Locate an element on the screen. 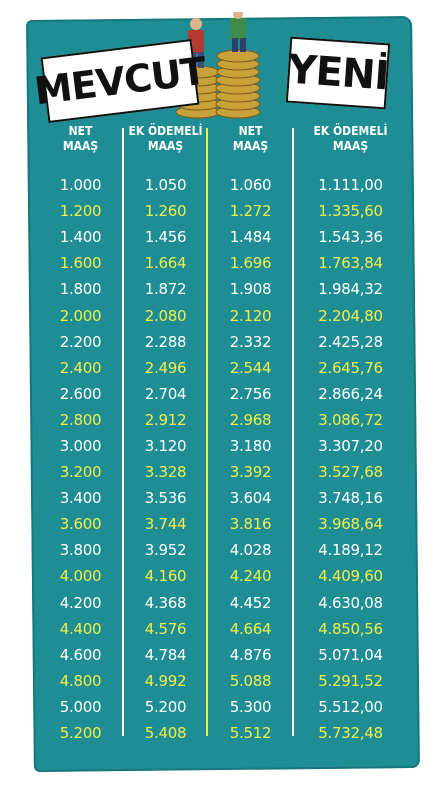 The height and width of the screenshot is (793, 438). table-cell: 3.536 is located at coordinates (165, 498).